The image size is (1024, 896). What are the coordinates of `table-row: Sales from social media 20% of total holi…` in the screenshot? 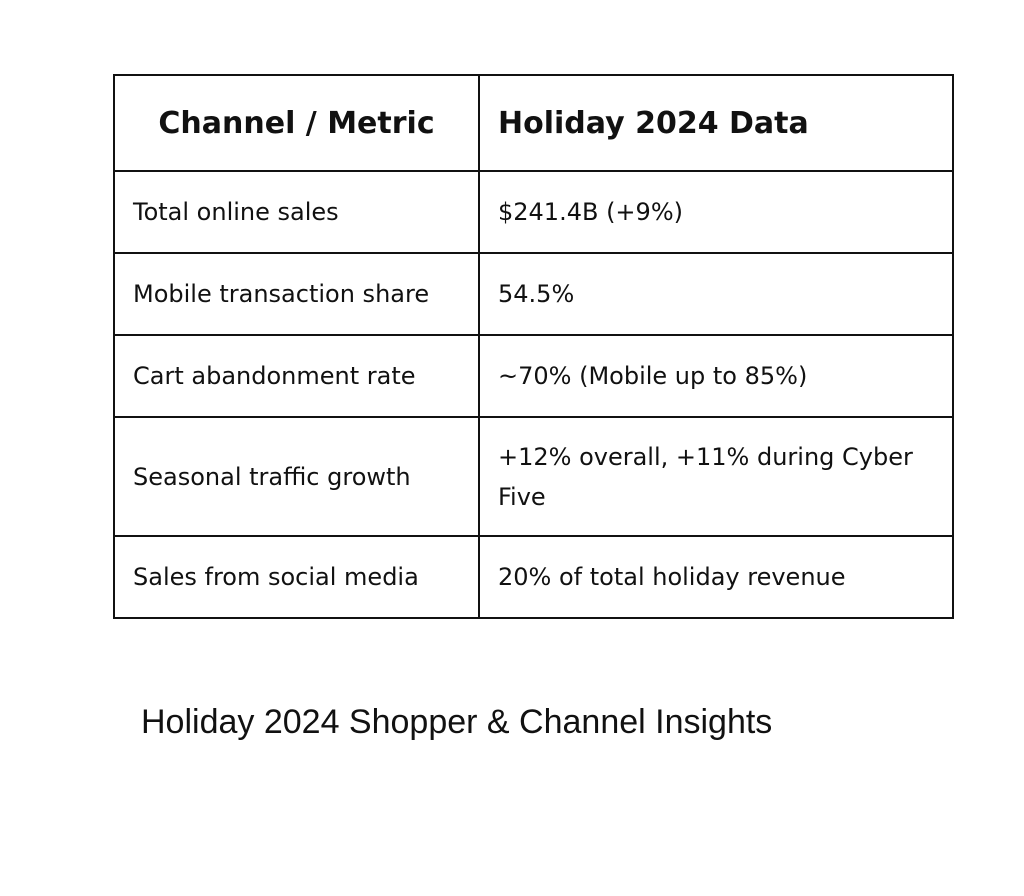 It's located at (533, 577).